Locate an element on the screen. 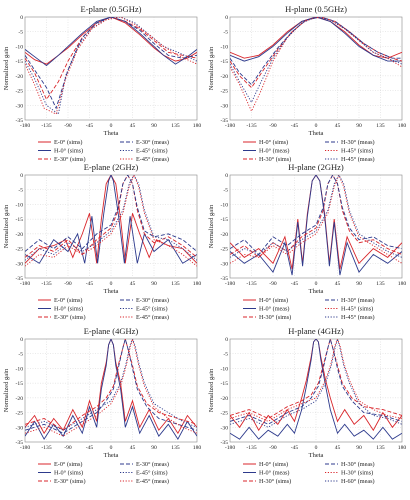  chart-title: E-plane (0.5GHz) is located at coordinates (111, 9).